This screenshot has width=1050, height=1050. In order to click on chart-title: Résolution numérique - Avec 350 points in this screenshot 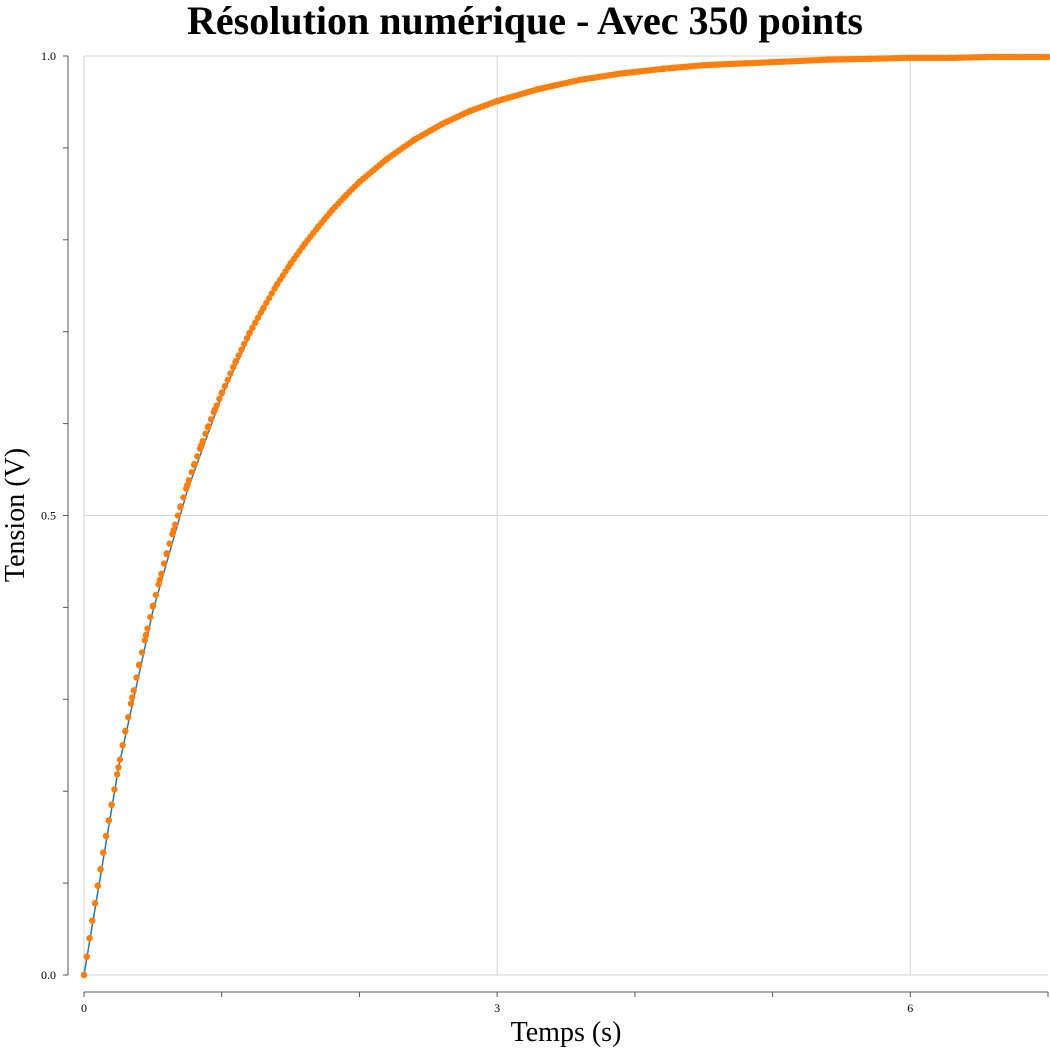, I will do `click(525, 21)`.